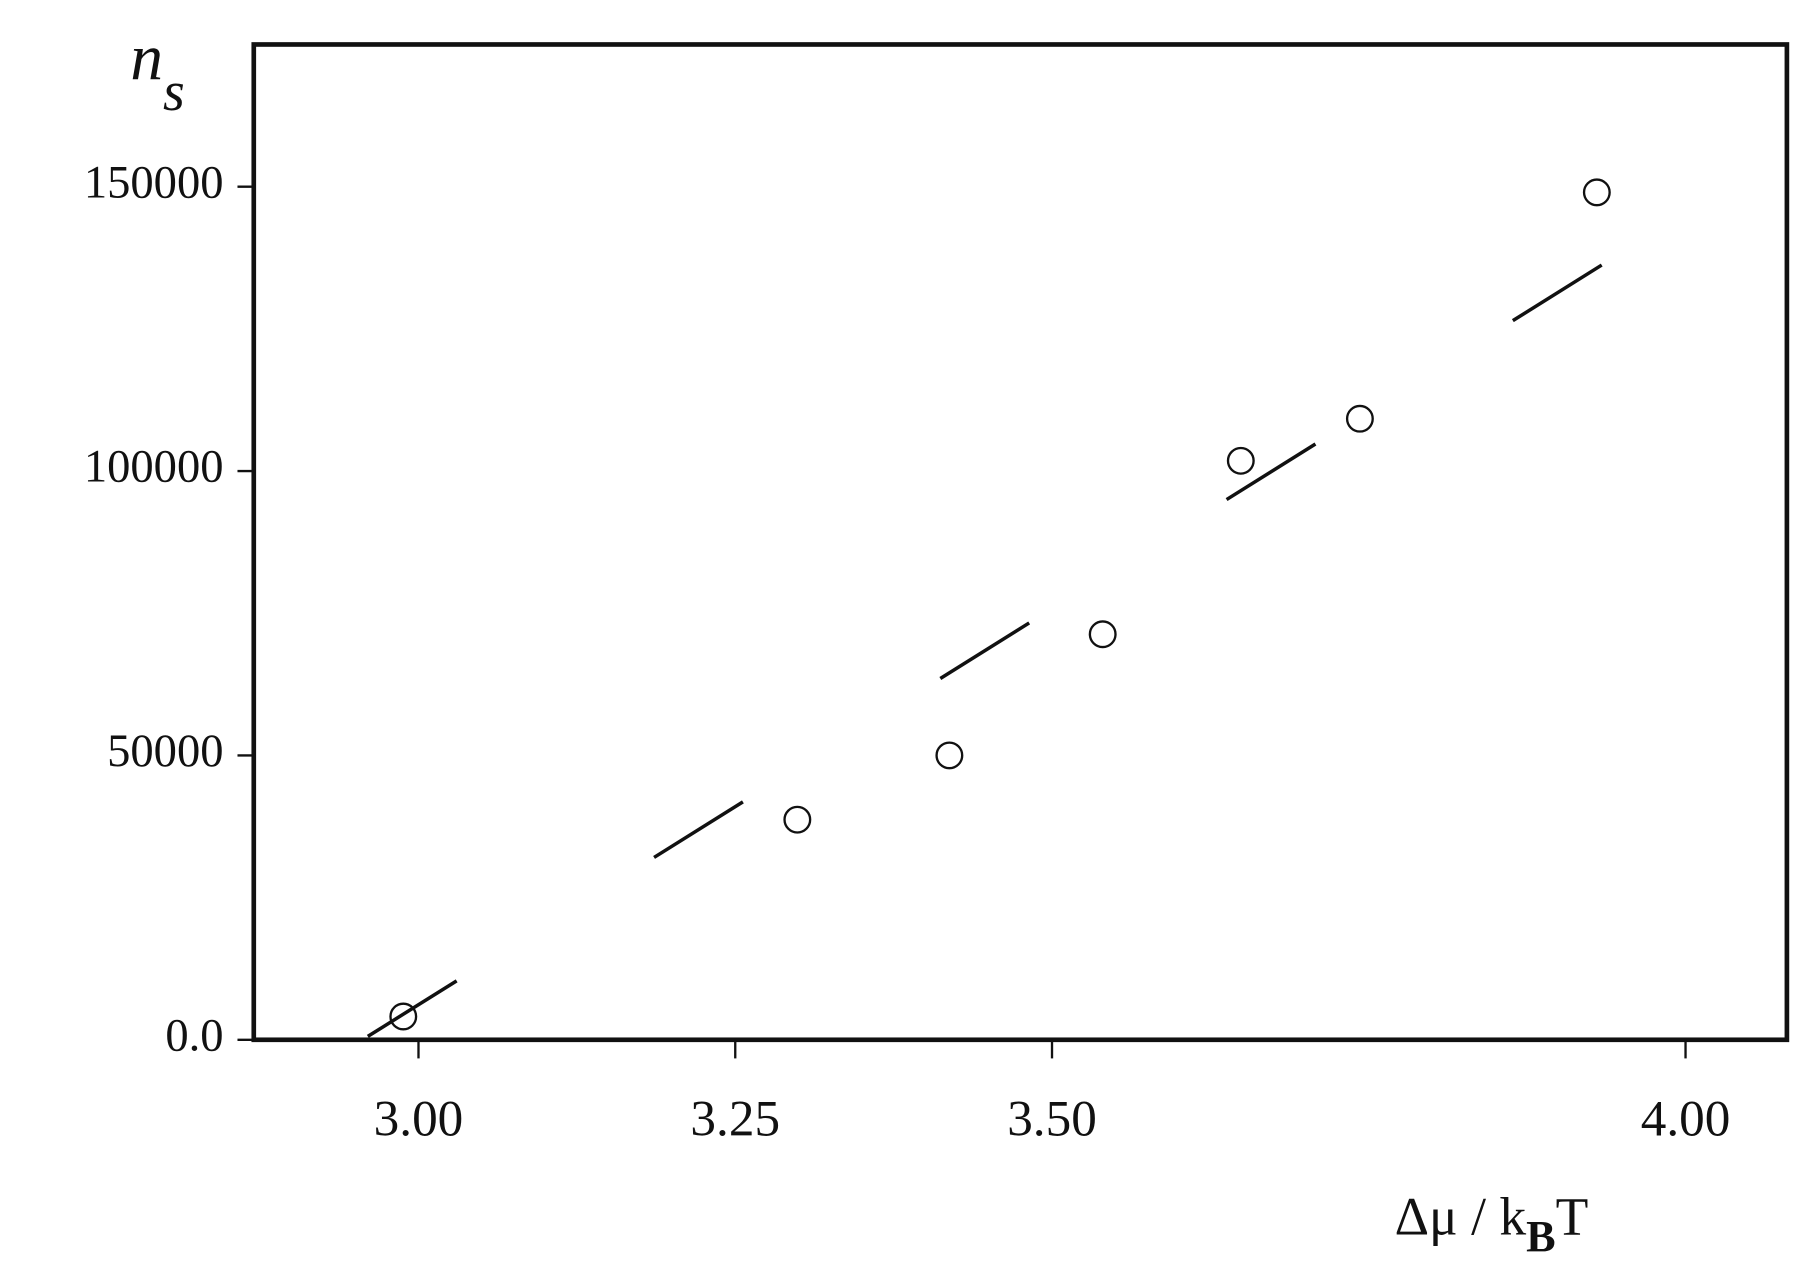 The height and width of the screenshot is (1281, 1816). Describe the element at coordinates (1461, 1217) in the screenshot. I see `x-label-pre: Δμ / k` at that location.